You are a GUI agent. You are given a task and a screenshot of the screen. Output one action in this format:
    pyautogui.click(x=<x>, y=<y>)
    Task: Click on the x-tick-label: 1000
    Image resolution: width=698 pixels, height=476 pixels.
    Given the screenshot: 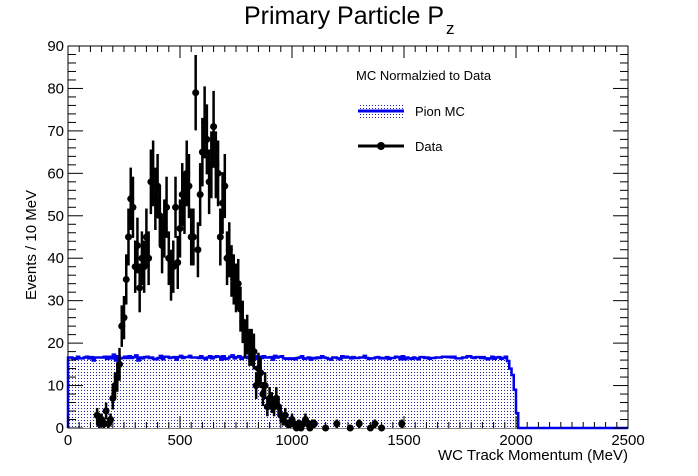 What is the action you would take?
    pyautogui.click(x=291, y=440)
    